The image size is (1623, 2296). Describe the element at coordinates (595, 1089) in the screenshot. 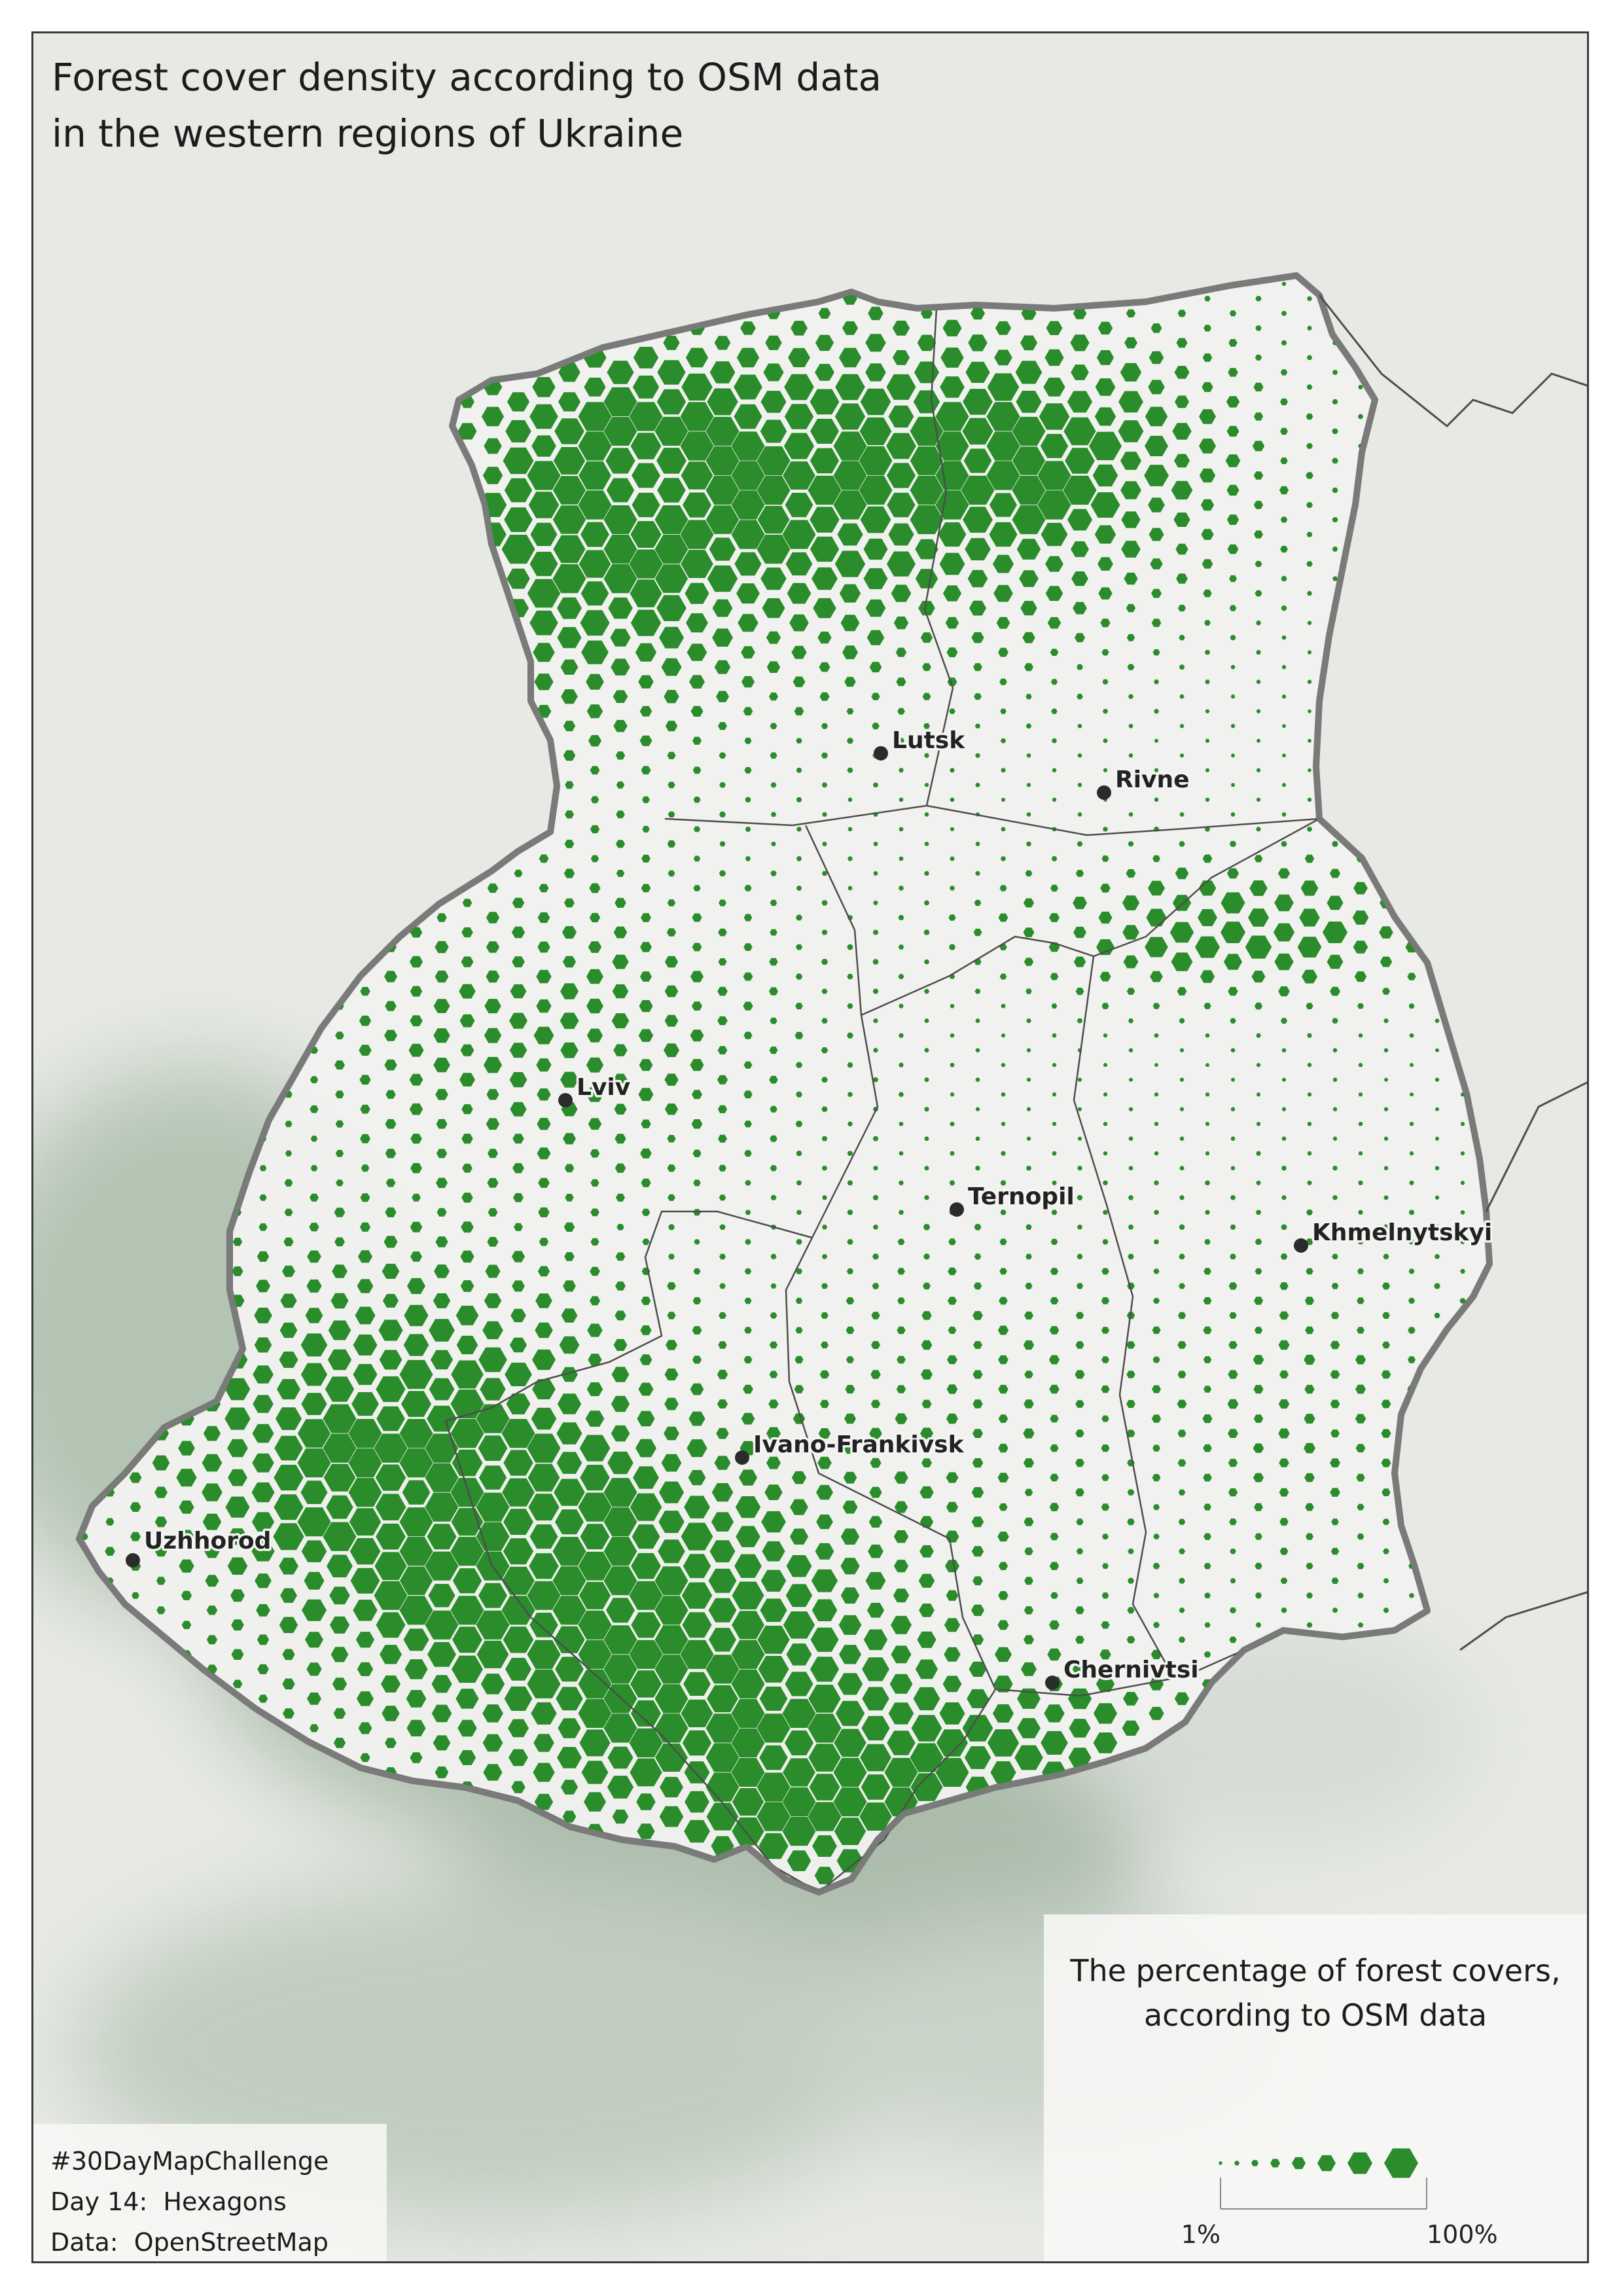

I see `city-lviv: Lviv` at that location.